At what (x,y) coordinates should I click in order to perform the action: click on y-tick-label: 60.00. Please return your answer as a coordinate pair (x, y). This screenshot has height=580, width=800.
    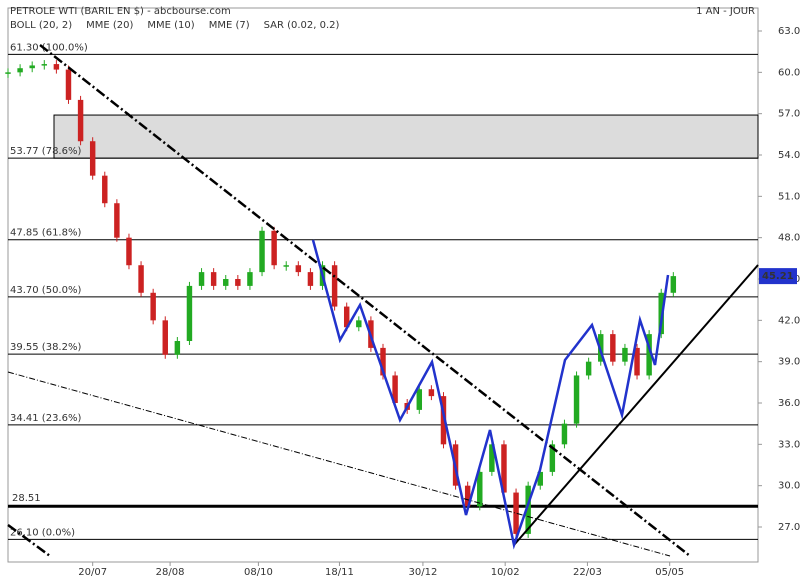
    Looking at the image, I should click on (789, 72).